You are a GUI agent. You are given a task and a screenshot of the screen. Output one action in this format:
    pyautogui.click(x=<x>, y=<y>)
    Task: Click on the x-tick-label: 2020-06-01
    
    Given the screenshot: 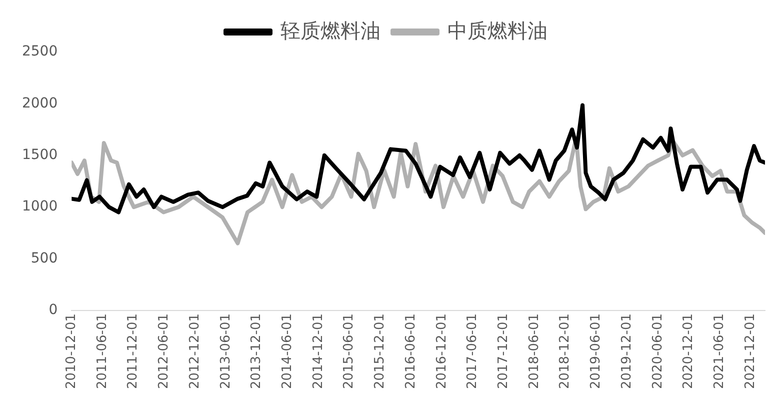 What is the action you would take?
    pyautogui.click(x=658, y=351)
    